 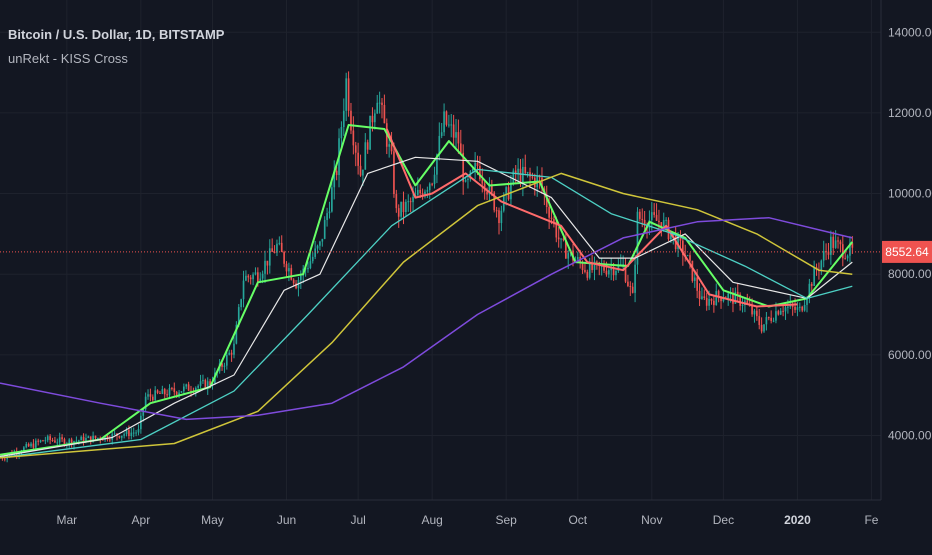 What do you see at coordinates (68, 58) in the screenshot?
I see `indicator-label: unRekt - KISS Cross` at bounding box center [68, 58].